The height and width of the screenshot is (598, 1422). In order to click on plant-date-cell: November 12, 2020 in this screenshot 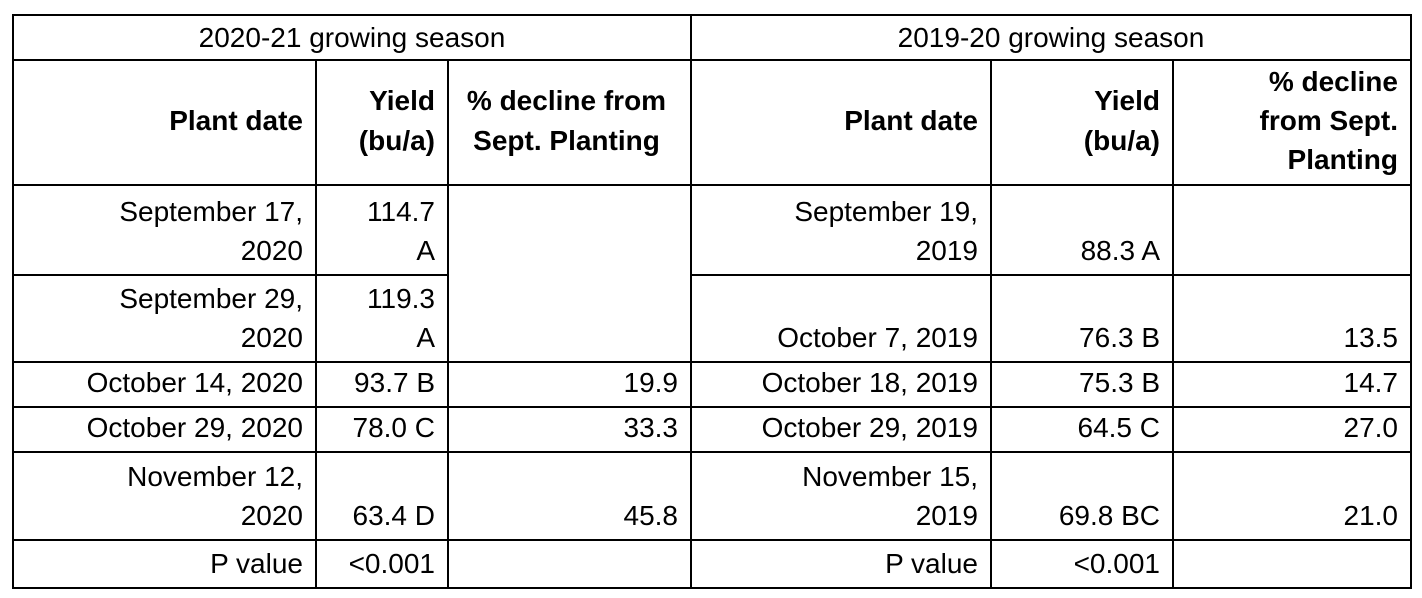, I will do `click(164, 496)`.